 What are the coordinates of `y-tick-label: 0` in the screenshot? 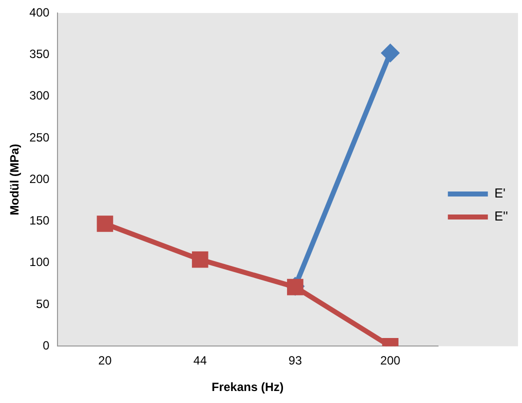 It's located at (46, 345).